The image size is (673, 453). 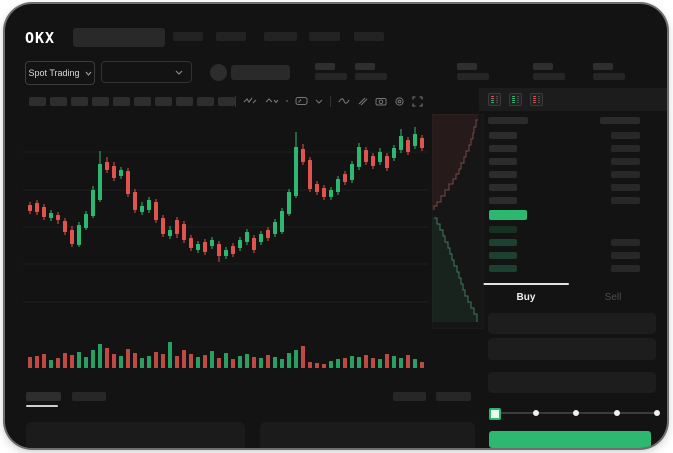 What do you see at coordinates (42, 406) in the screenshot?
I see `active-tab-underline` at bounding box center [42, 406].